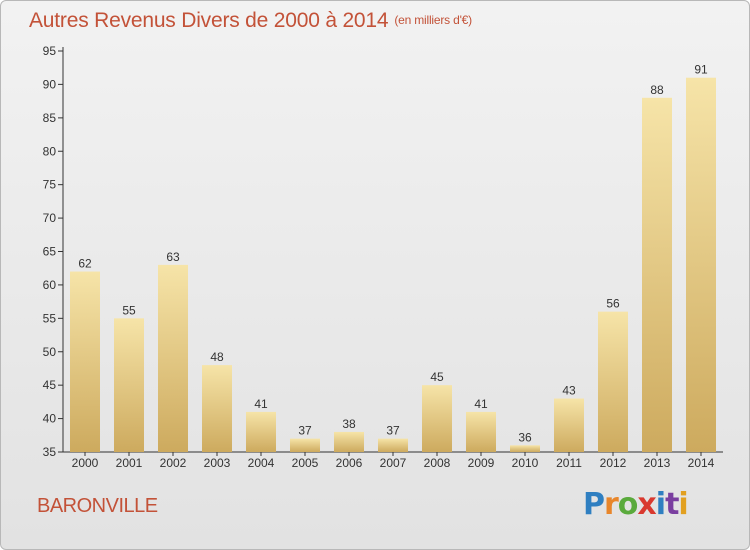 The width and height of the screenshot is (750, 550). Describe the element at coordinates (50, 151) in the screenshot. I see `y-tick-label: 80` at that location.